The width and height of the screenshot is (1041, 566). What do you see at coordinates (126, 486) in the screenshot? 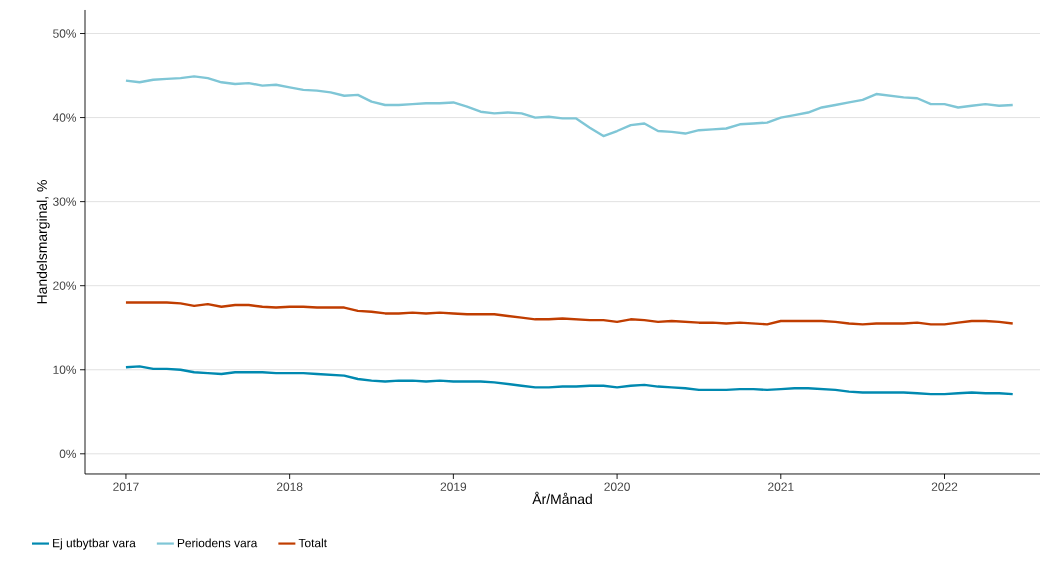
I see `x-tick-label: 2017` at bounding box center [126, 486].